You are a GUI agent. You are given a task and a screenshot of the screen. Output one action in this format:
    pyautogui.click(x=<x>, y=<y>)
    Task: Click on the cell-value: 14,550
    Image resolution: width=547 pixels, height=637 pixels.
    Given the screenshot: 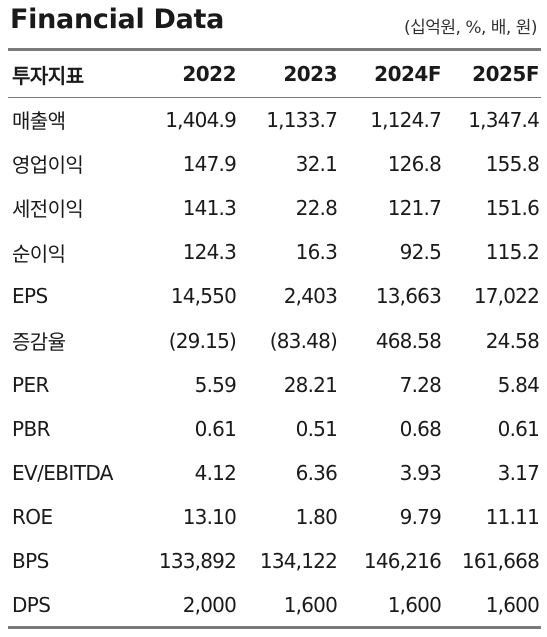 What is the action you would take?
    pyautogui.click(x=203, y=296)
    